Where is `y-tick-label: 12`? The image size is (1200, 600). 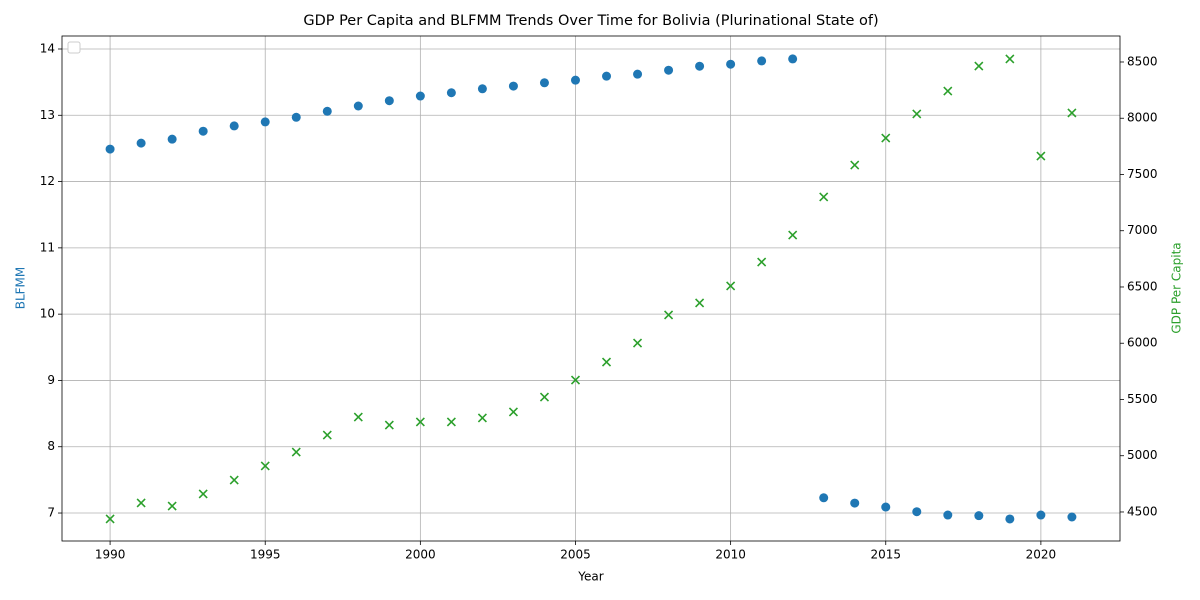
y-tick-label: 12 is located at coordinates (47, 181).